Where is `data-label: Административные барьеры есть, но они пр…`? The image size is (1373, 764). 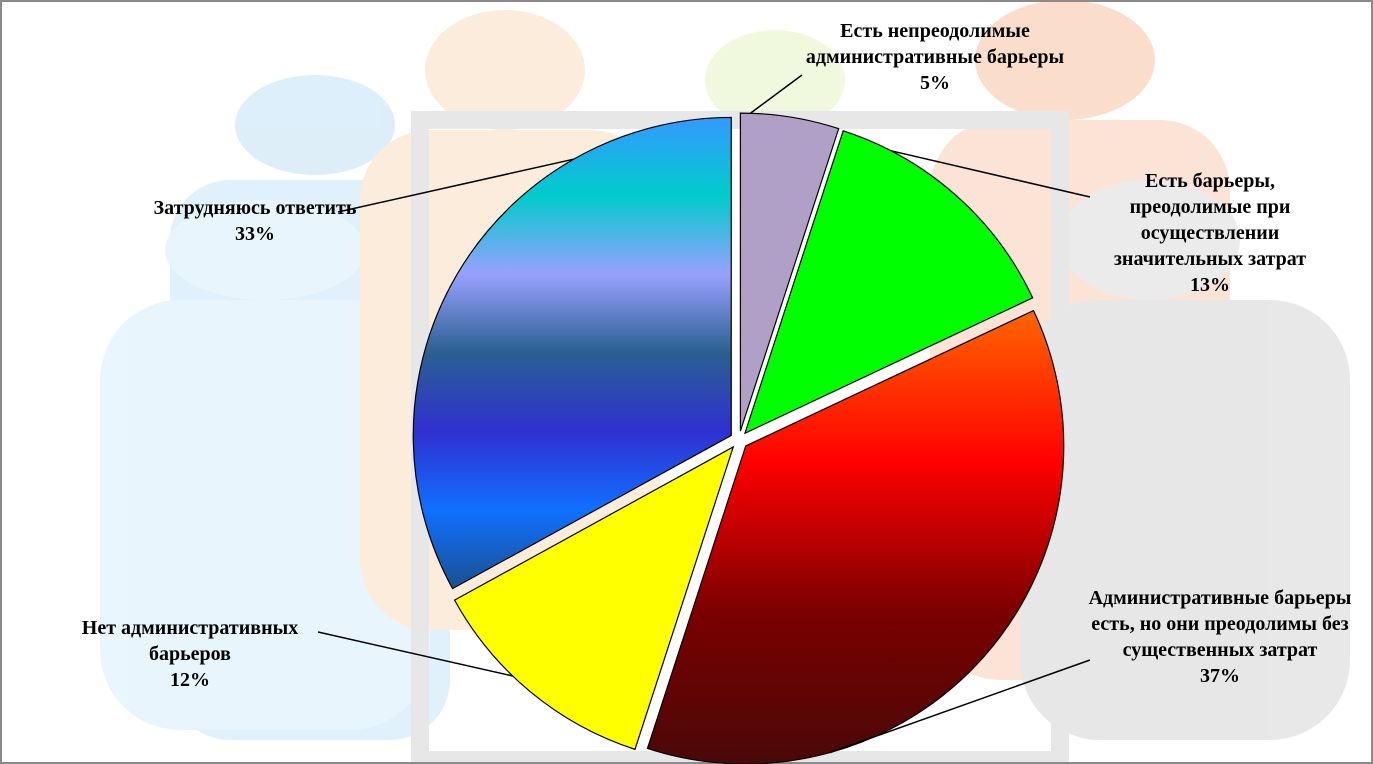 data-label: Административные барьеры есть, но они пр… is located at coordinates (1220, 637).